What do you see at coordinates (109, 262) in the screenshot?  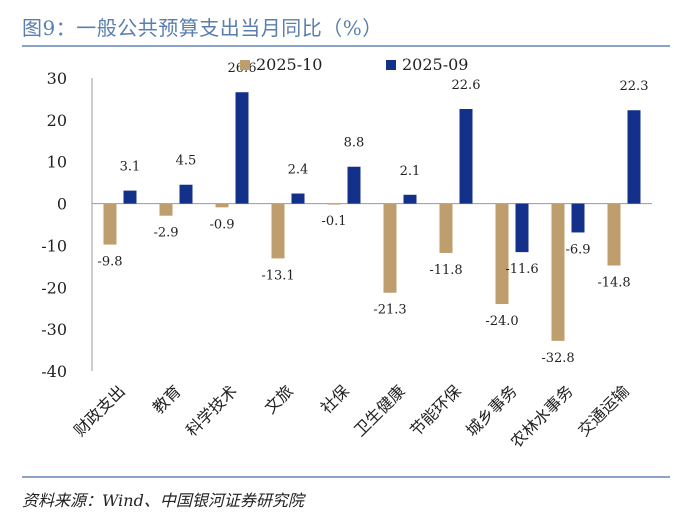 I see `data-label: -9.8` at bounding box center [109, 262].